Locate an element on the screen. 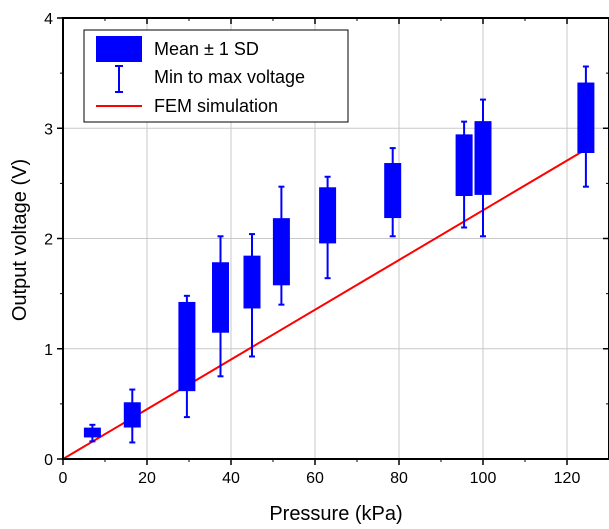 The image size is (609, 529). y-axis-title: Output voltage (V) is located at coordinates (20, 240).